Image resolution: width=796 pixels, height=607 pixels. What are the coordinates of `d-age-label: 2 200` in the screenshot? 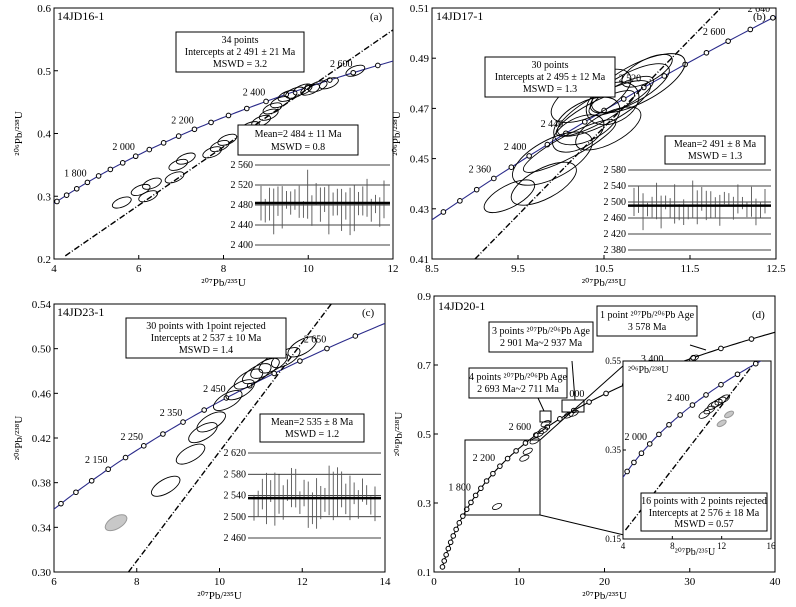 It's located at (484, 458).